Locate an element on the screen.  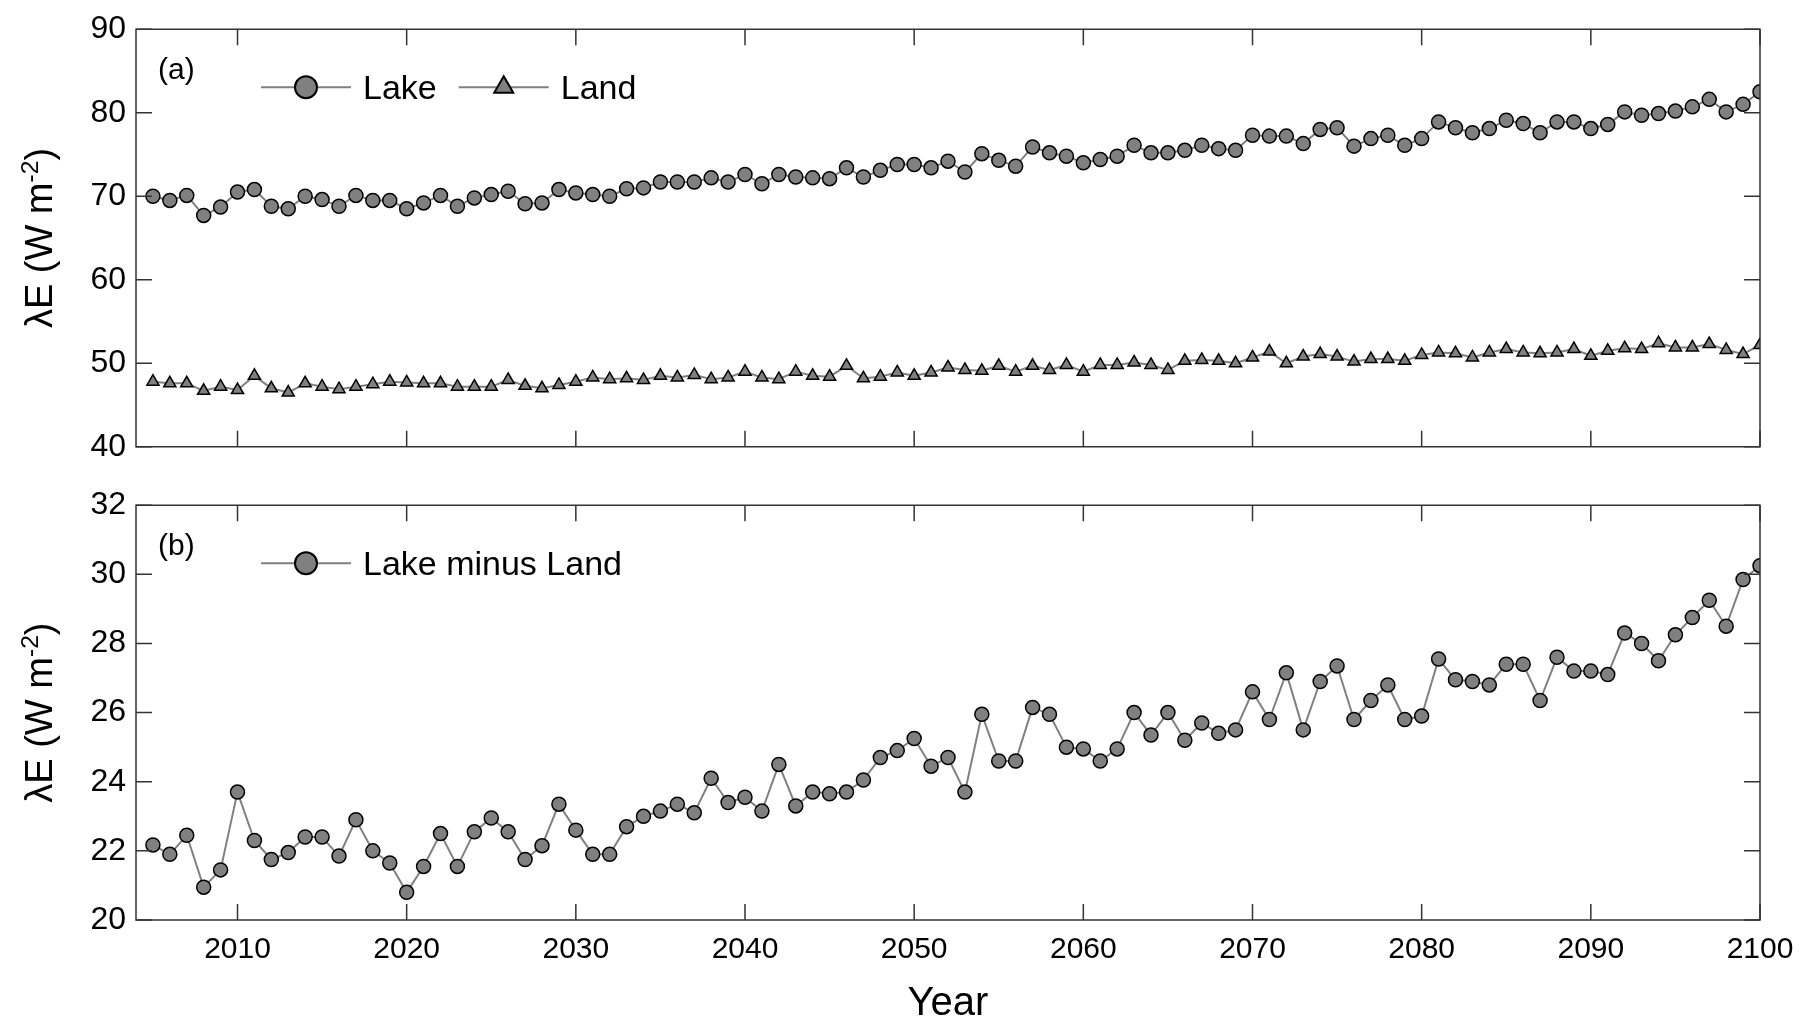
y-tick-label: 26 is located at coordinates (108, 710).